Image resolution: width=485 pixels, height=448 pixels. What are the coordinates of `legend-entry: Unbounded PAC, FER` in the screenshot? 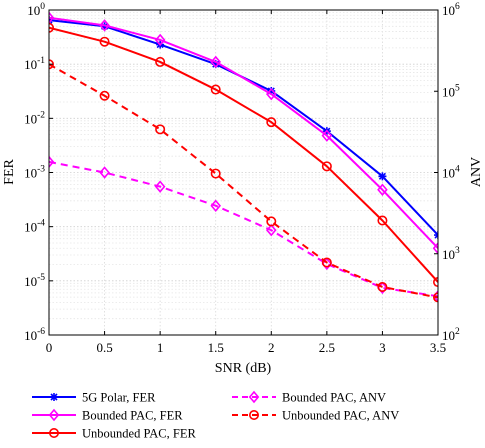 It's located at (114, 434).